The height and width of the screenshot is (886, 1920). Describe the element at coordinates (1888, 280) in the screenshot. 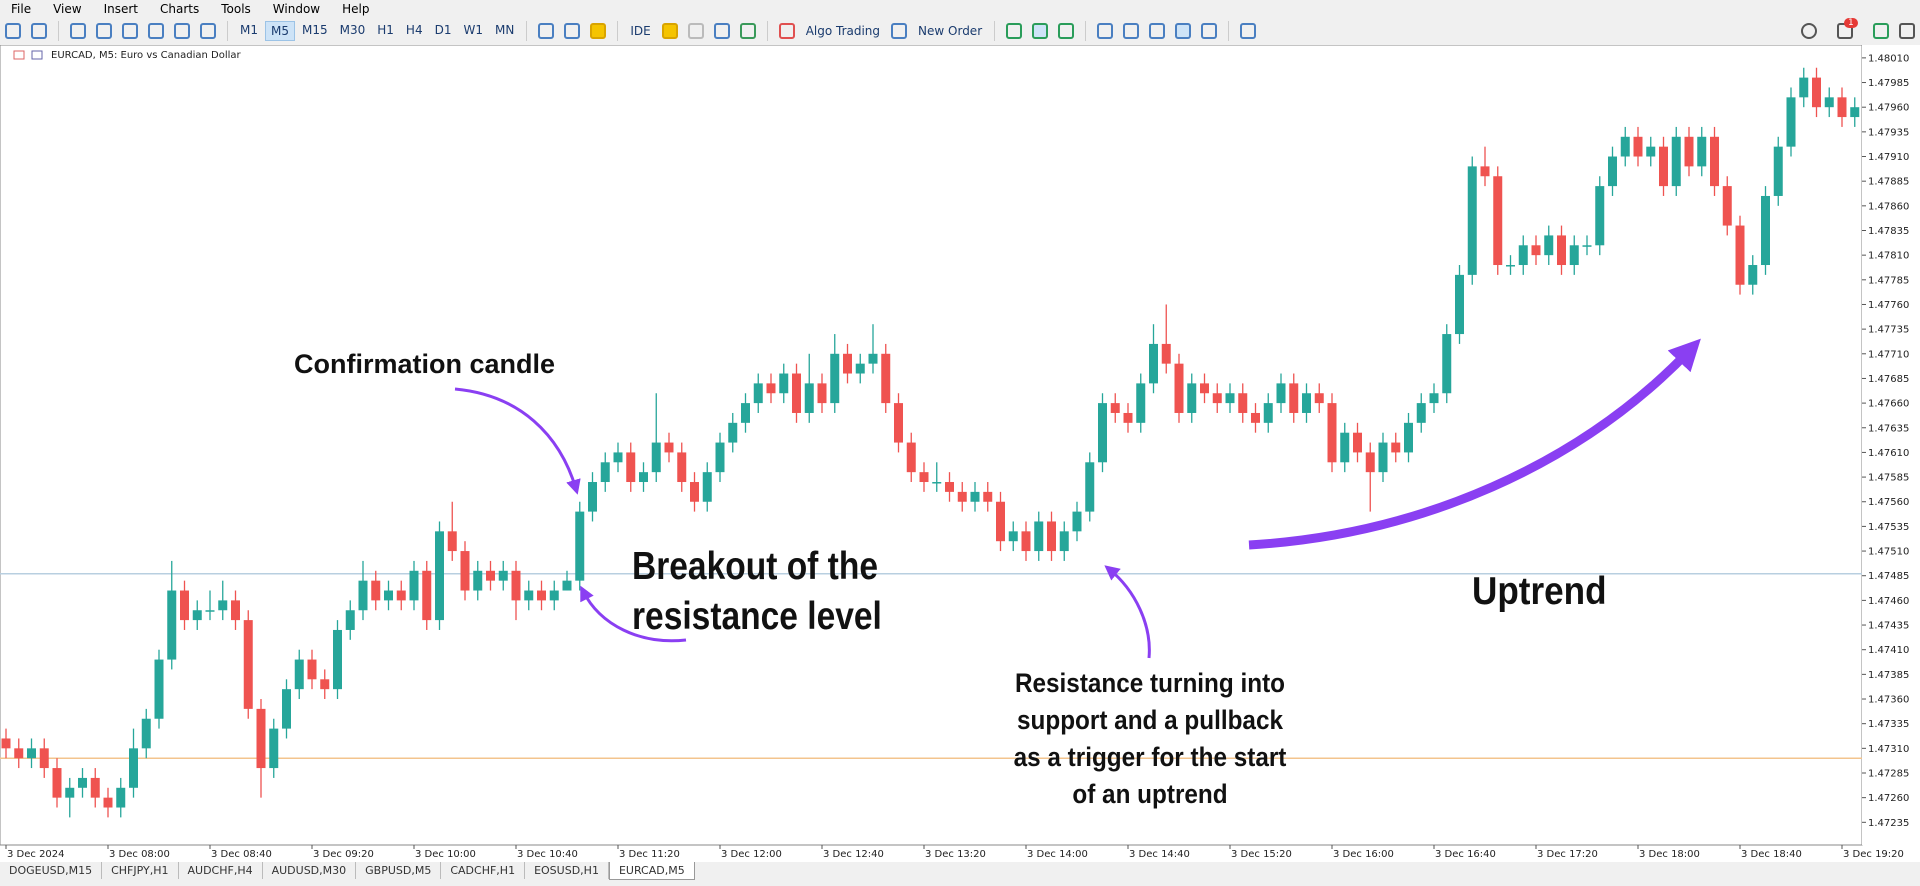

I see `y-tick-label: 1.47785` at that location.